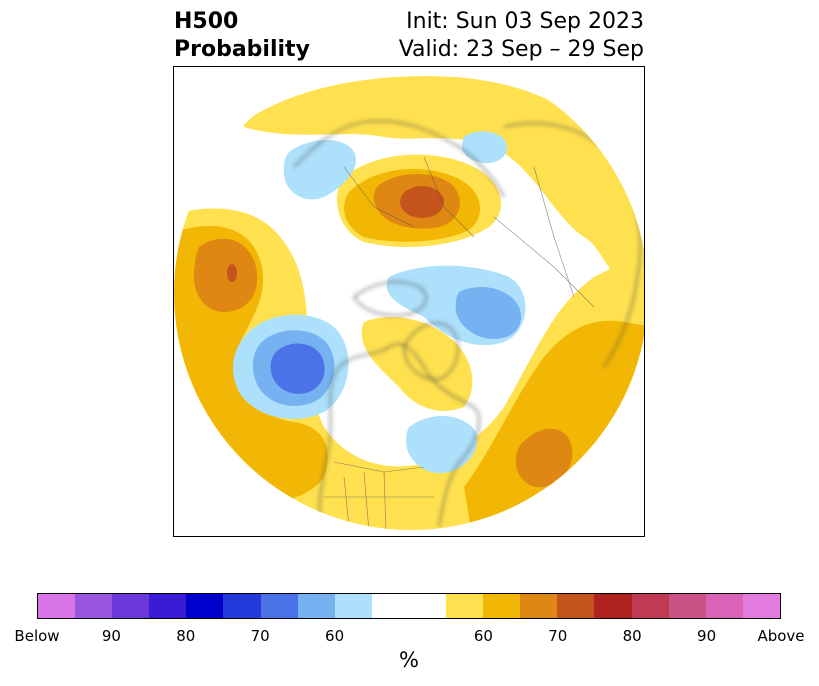  What do you see at coordinates (399, 436) in the screenshot?
I see `coast-north-america` at bounding box center [399, 436].